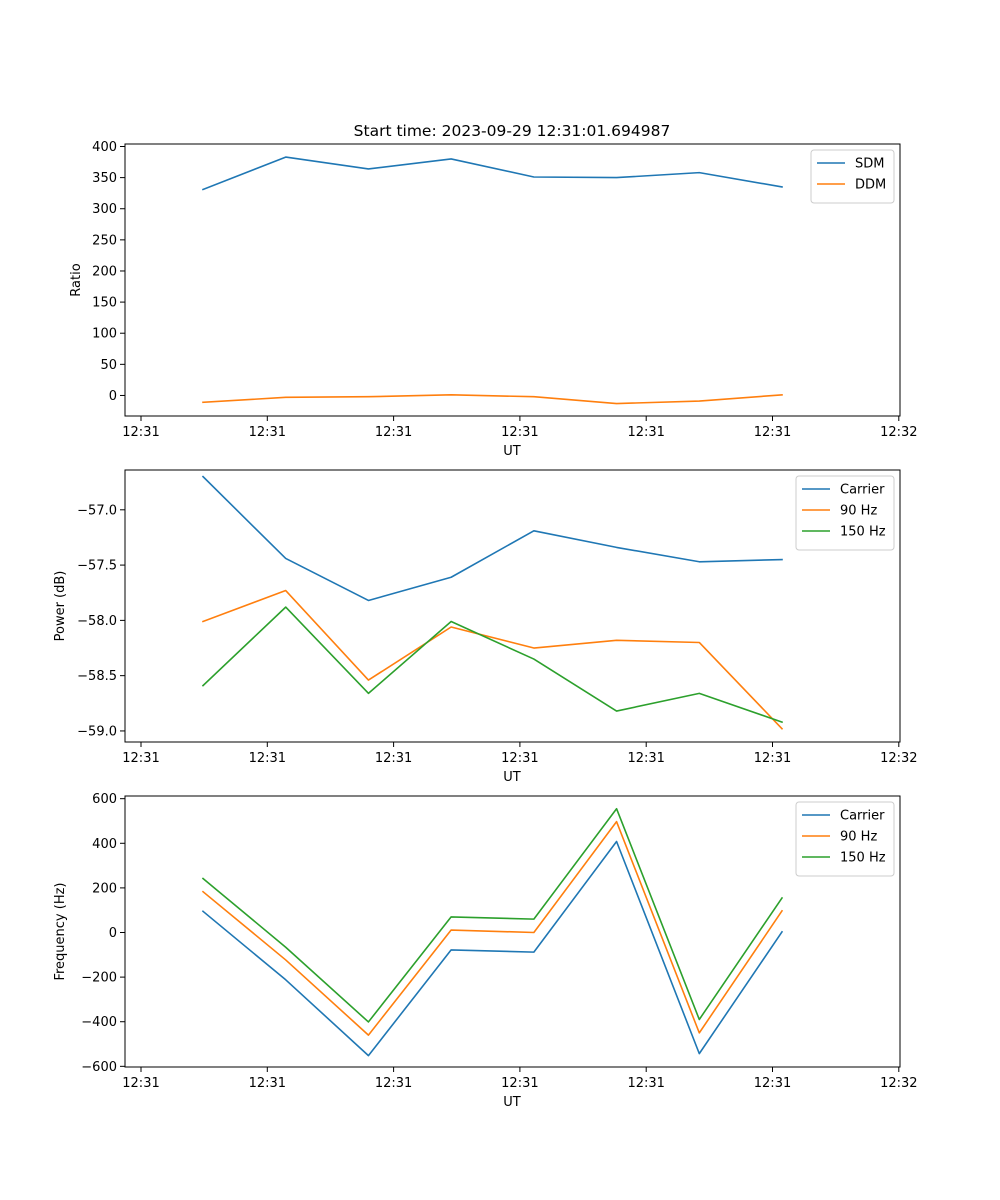 Image resolution: width=1000 pixels, height=1200 pixels. I want to click on legend-entry: DDM, so click(870, 185).